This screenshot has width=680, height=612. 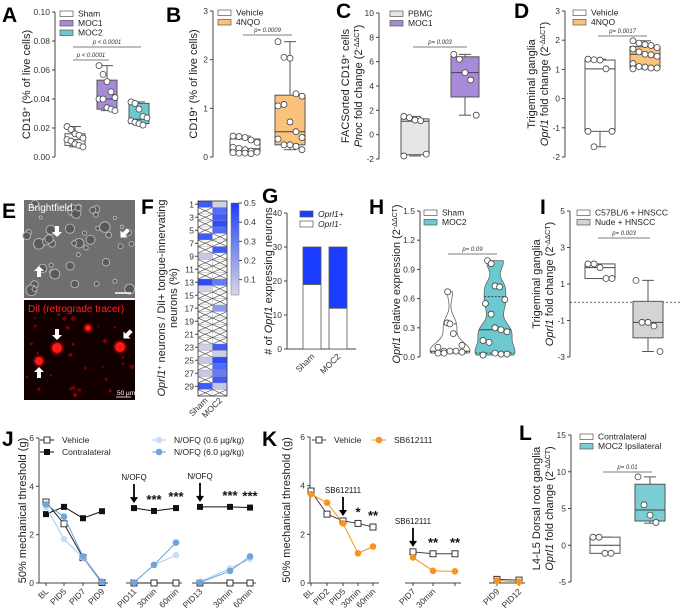 What do you see at coordinates (525, 433) in the screenshot?
I see `panel-letter: L` at bounding box center [525, 433].